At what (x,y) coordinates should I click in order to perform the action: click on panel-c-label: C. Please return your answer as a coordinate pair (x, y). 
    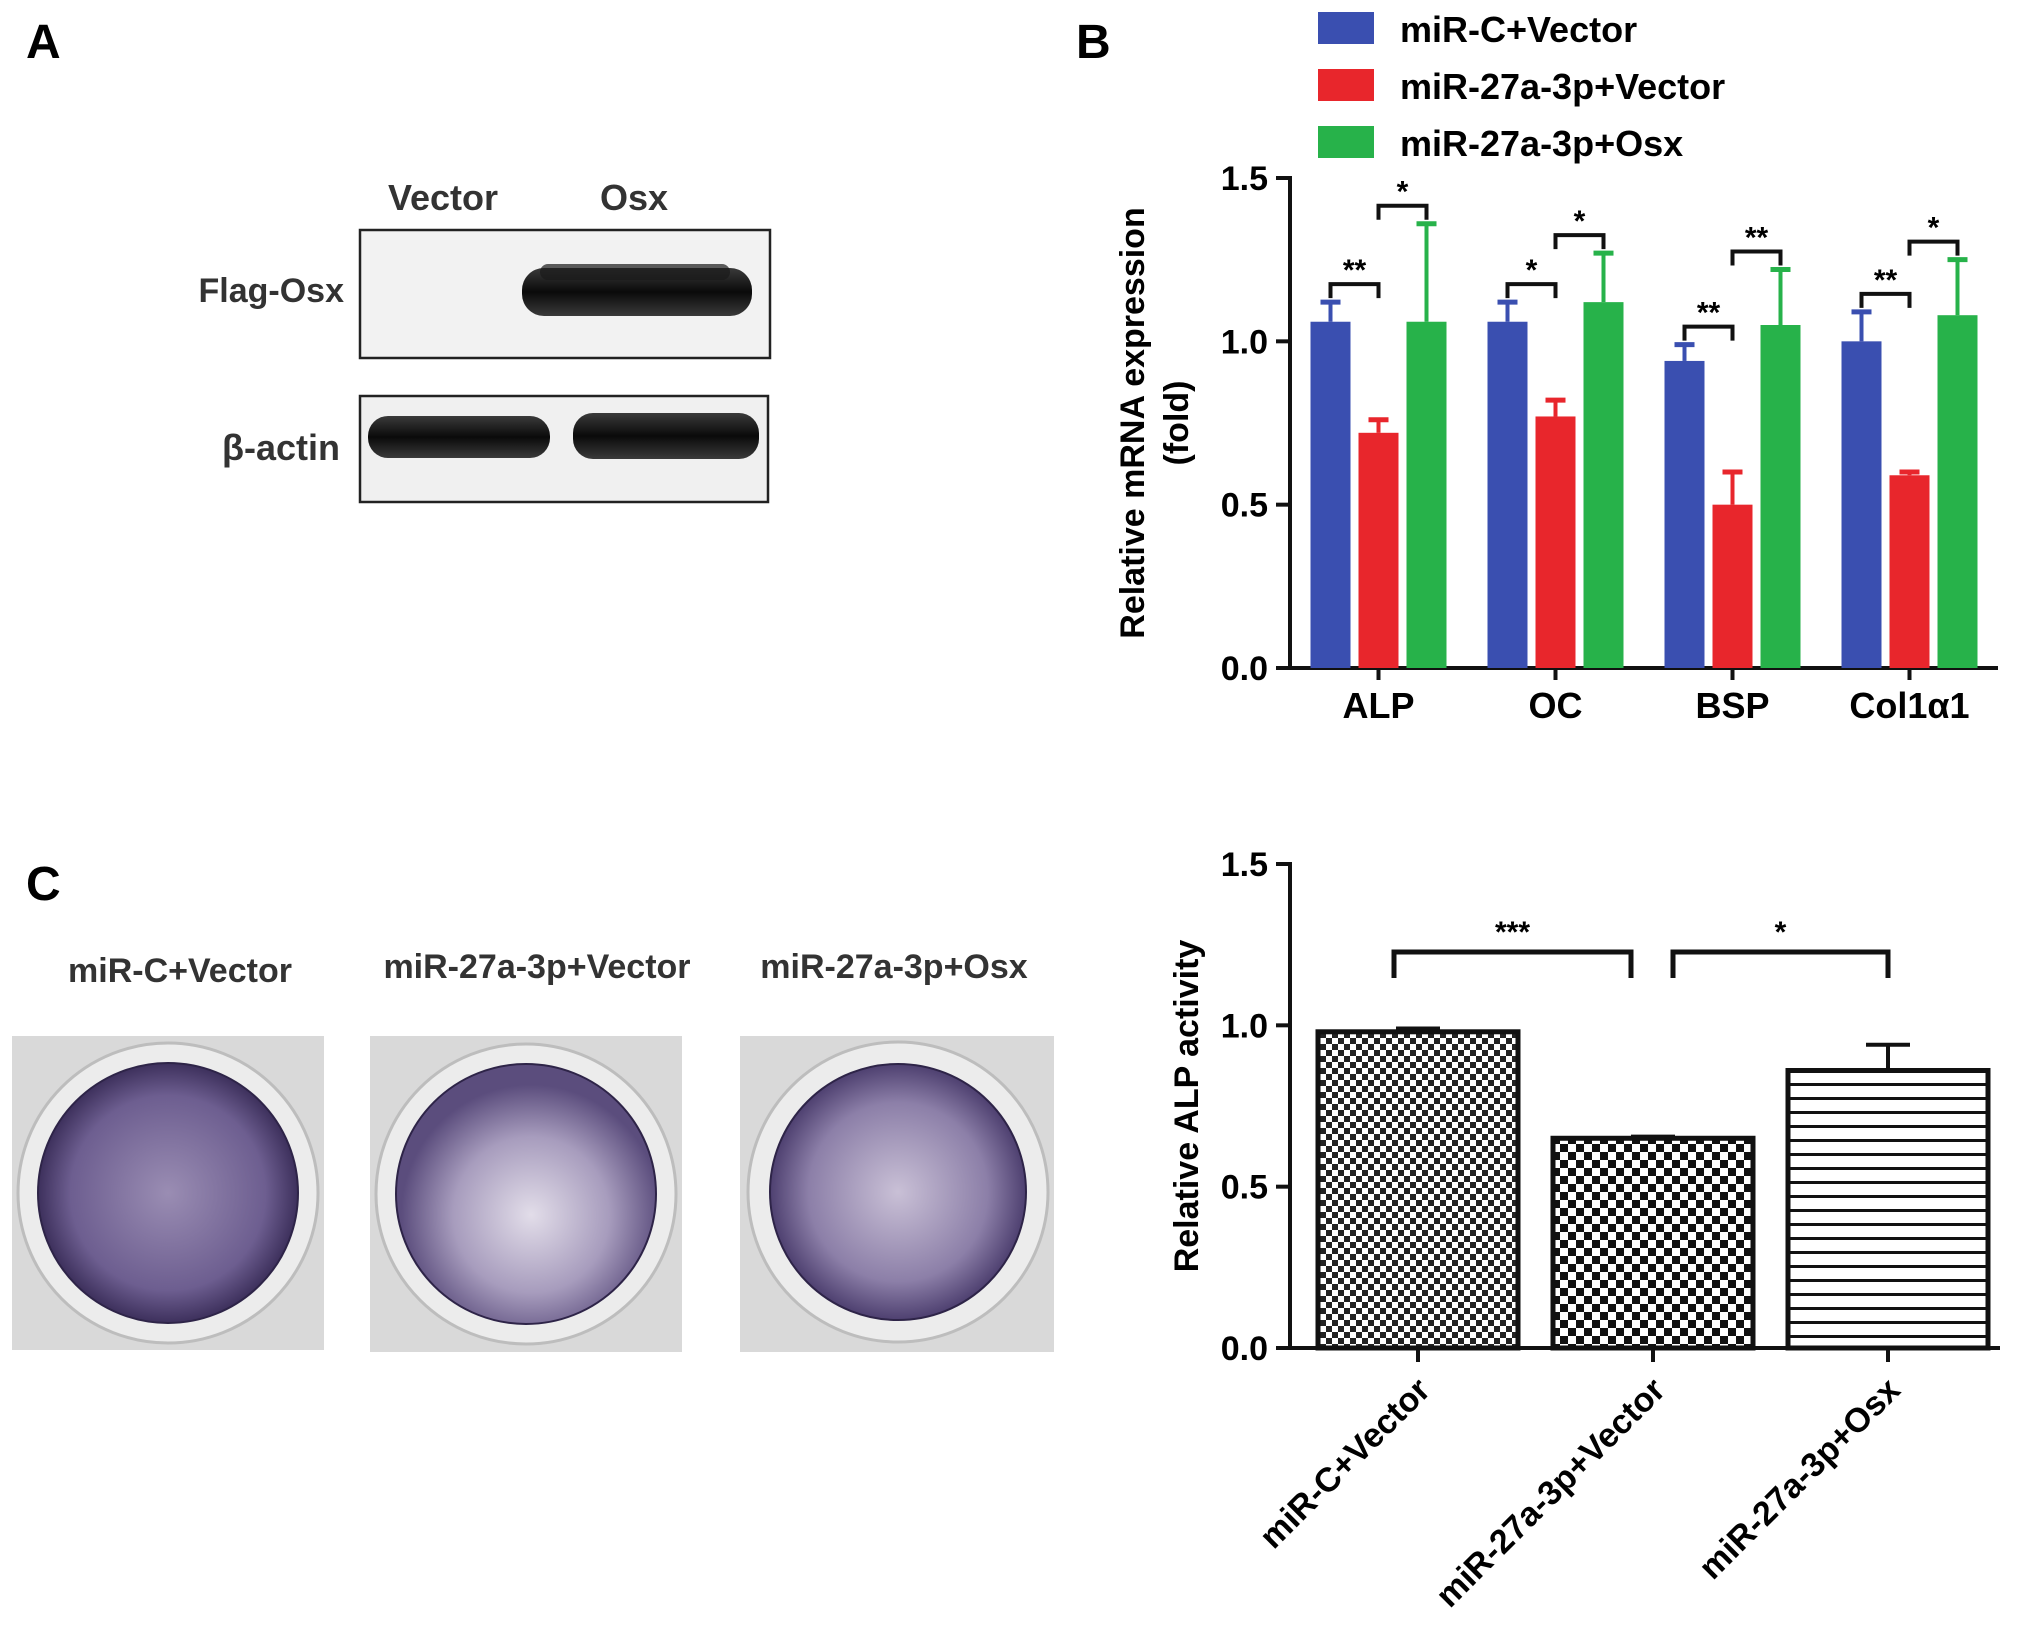
    Looking at the image, I should click on (43, 884).